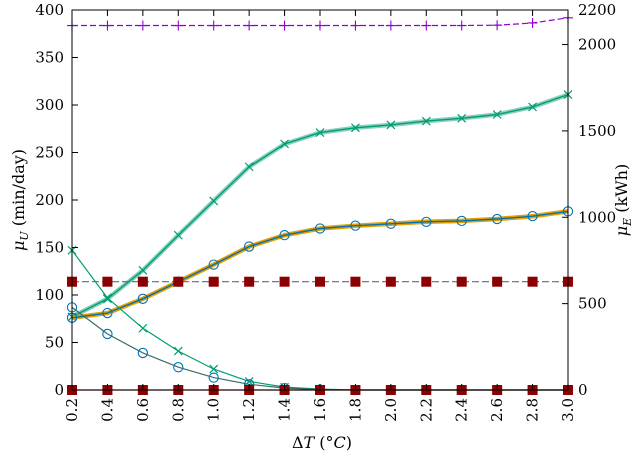 The height and width of the screenshot is (460, 639). Describe the element at coordinates (320, 410) in the screenshot. I see `x-tick-label: 1.6` at that location.